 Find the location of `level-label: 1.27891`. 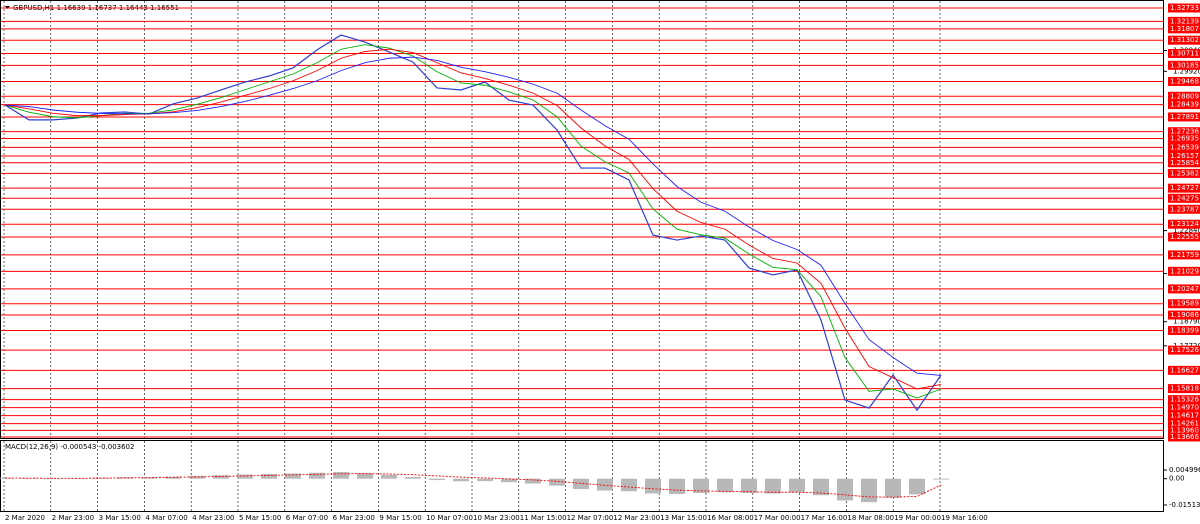

level-label: 1.27891 is located at coordinates (1184, 117).